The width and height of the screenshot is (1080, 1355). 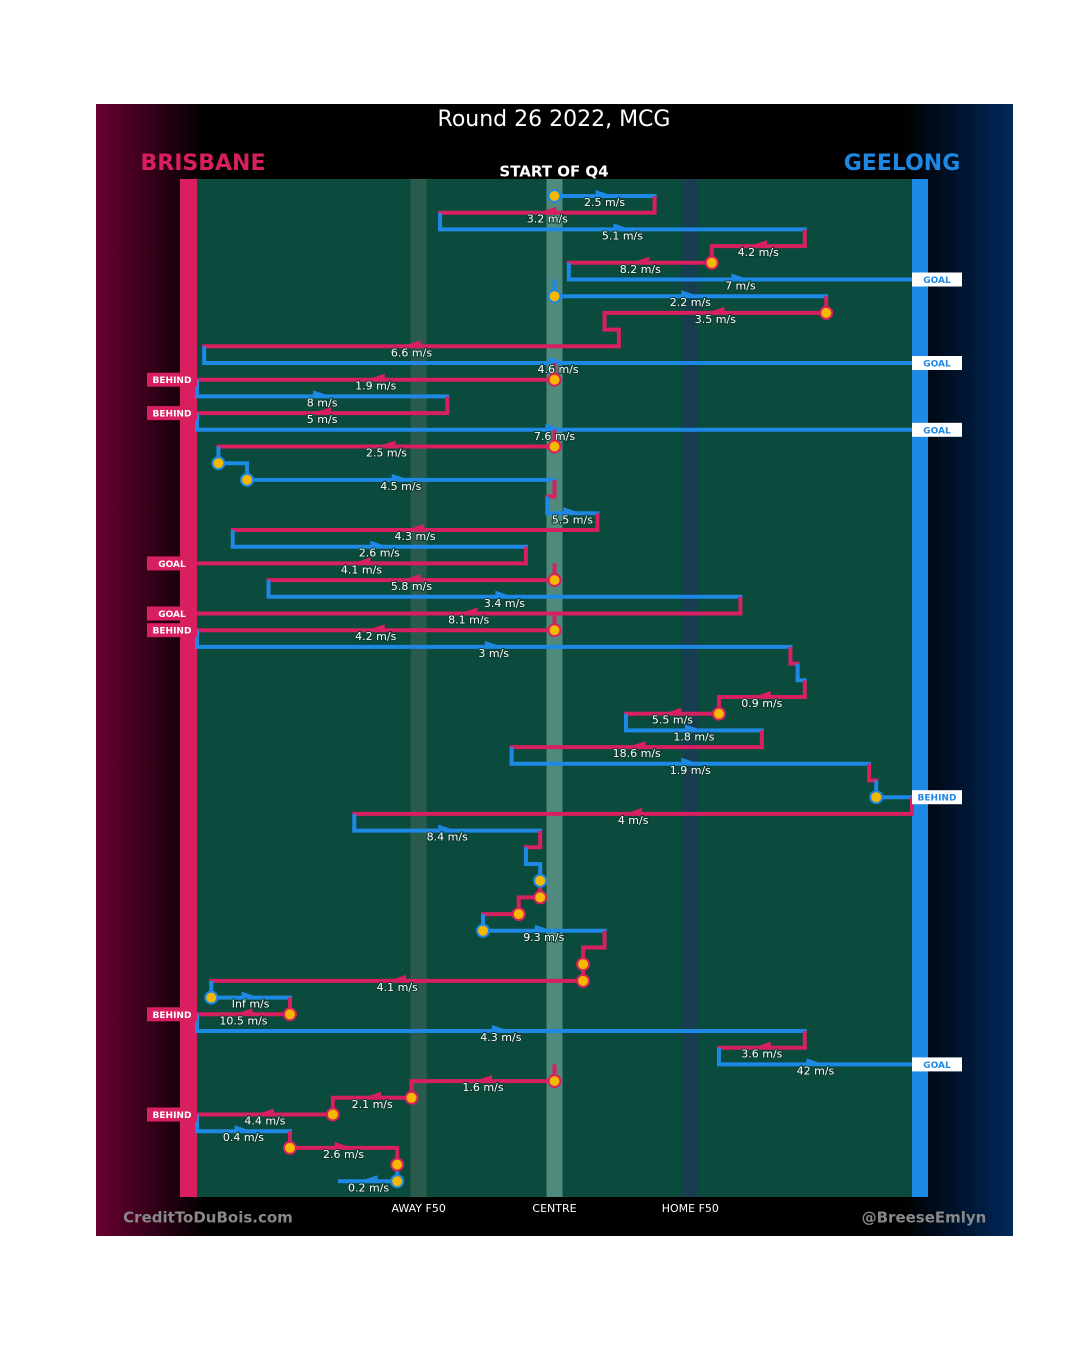 I want to click on speed-label: 2.1 m/s, so click(x=372, y=1104).